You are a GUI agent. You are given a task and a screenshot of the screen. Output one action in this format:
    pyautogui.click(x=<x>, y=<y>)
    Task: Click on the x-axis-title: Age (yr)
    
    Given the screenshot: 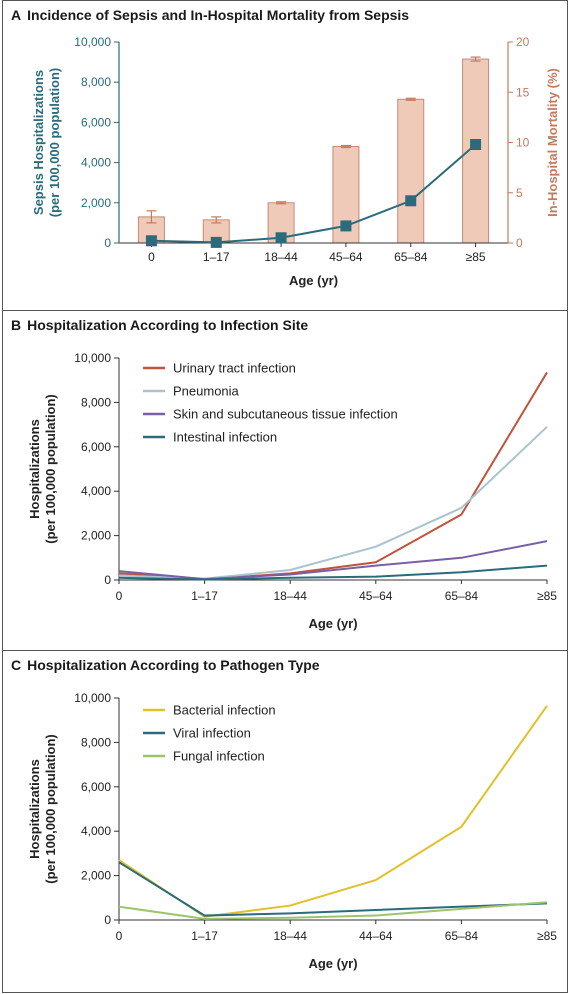 What is the action you would take?
    pyautogui.click(x=313, y=280)
    